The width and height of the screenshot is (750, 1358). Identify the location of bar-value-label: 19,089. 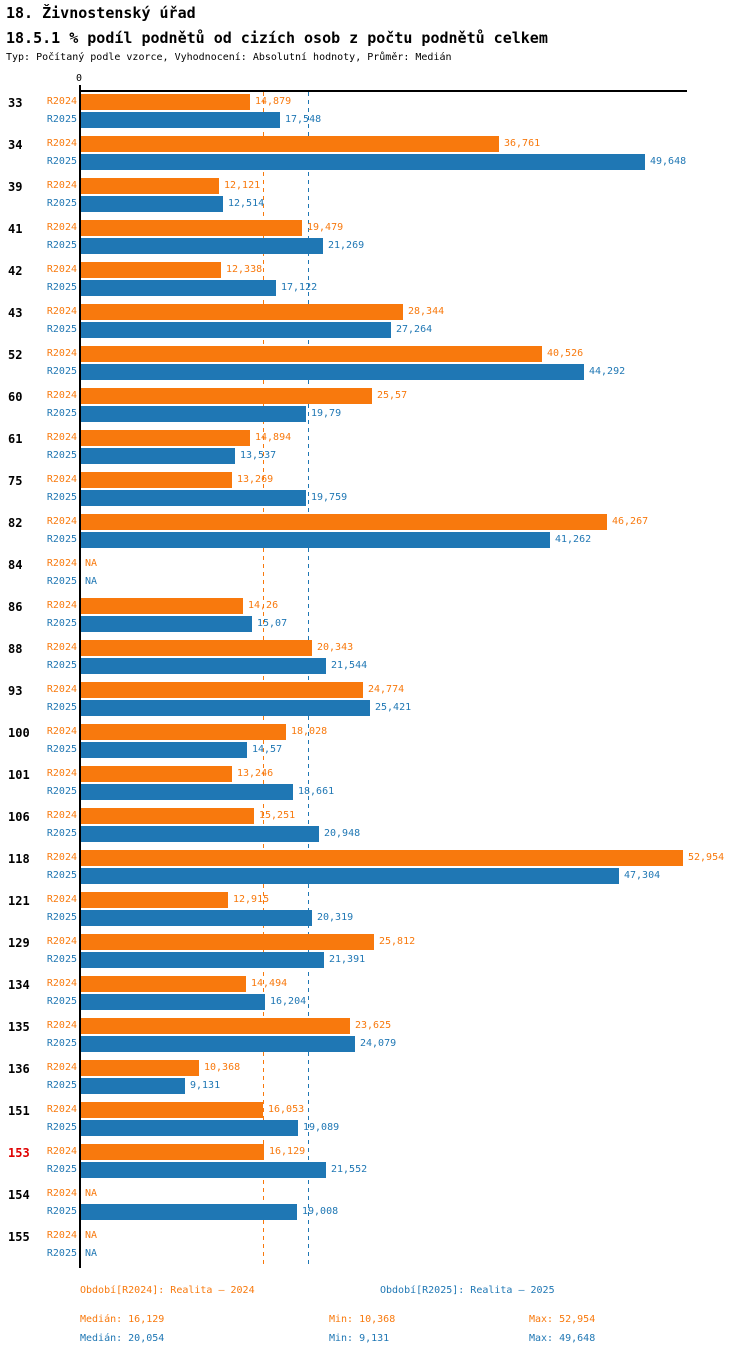
(321, 1127).